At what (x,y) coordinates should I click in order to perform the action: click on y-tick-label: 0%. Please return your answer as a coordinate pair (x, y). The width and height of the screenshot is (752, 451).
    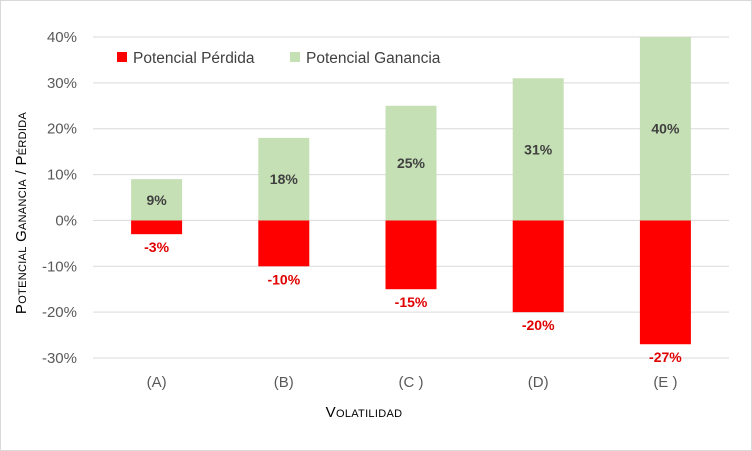
    Looking at the image, I should click on (66, 220).